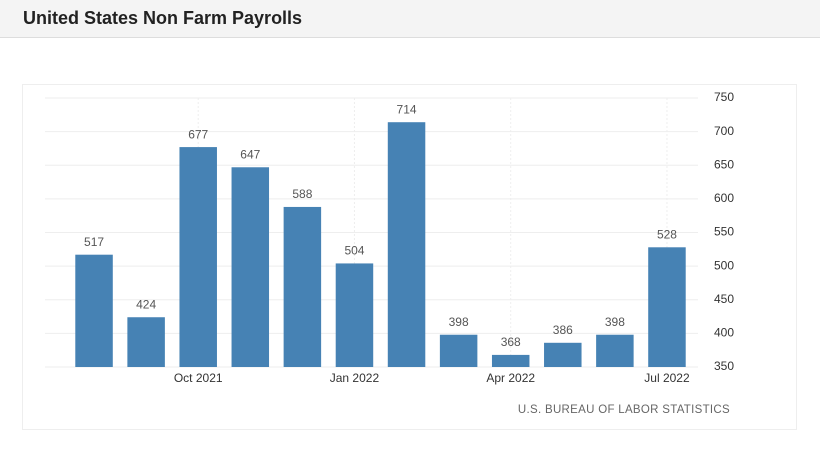  What do you see at coordinates (667, 234) in the screenshot?
I see `value-label: 528` at bounding box center [667, 234].